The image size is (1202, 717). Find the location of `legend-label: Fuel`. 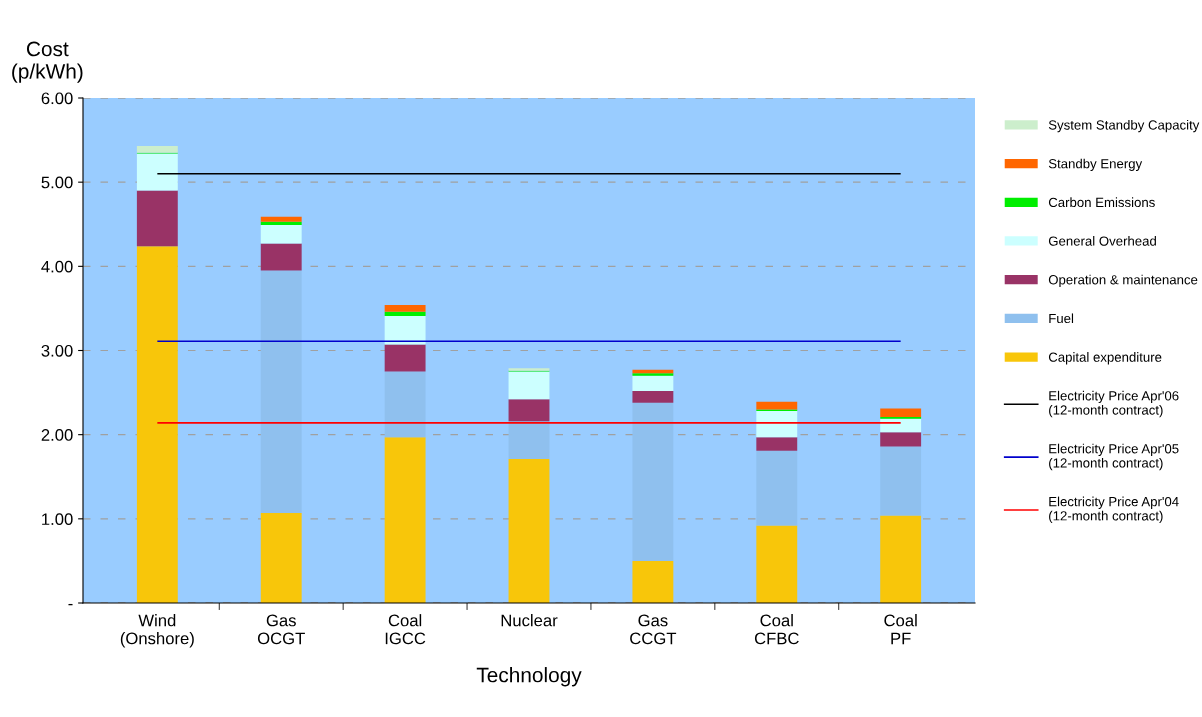

legend-label: Fuel is located at coordinates (1061, 318).